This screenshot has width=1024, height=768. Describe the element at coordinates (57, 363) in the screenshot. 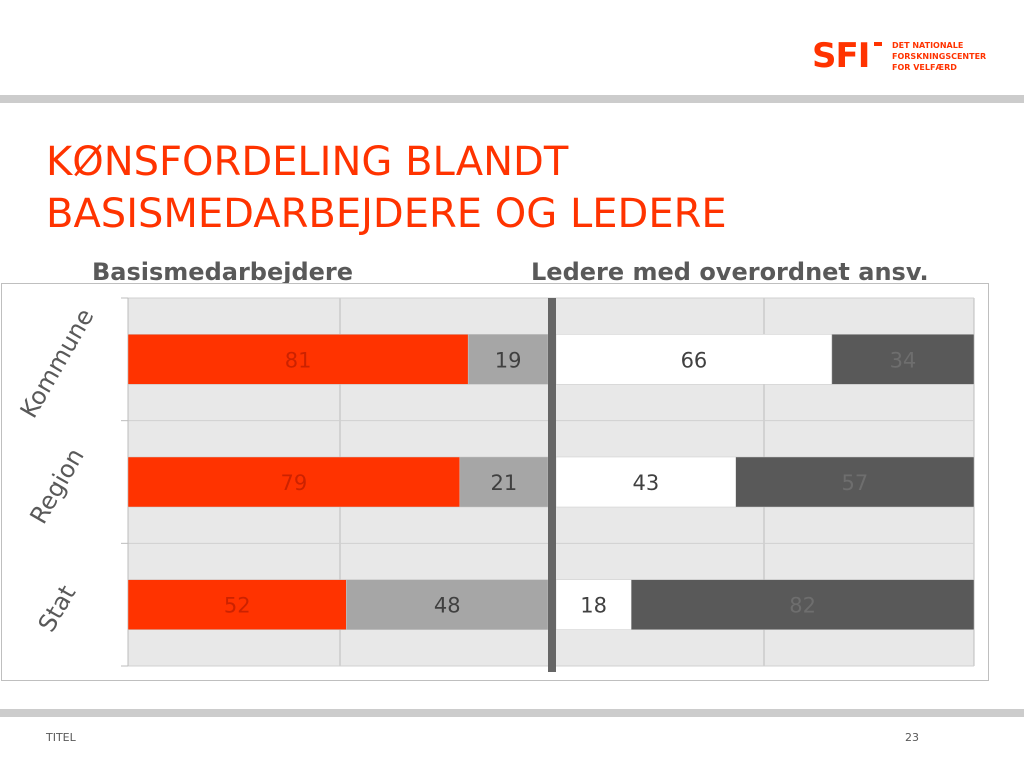

I see `category-label: Kommune` at that location.